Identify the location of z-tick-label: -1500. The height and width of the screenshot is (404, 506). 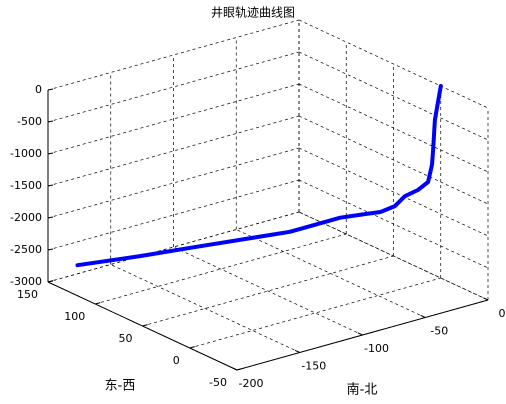
(26, 185).